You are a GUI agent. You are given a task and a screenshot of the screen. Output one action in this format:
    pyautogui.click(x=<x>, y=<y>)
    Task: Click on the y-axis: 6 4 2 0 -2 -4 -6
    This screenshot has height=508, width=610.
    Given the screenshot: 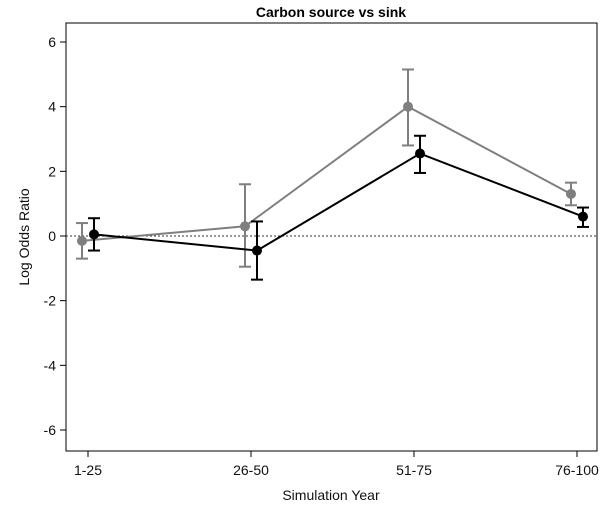 What is the action you would take?
    pyautogui.click(x=55, y=236)
    